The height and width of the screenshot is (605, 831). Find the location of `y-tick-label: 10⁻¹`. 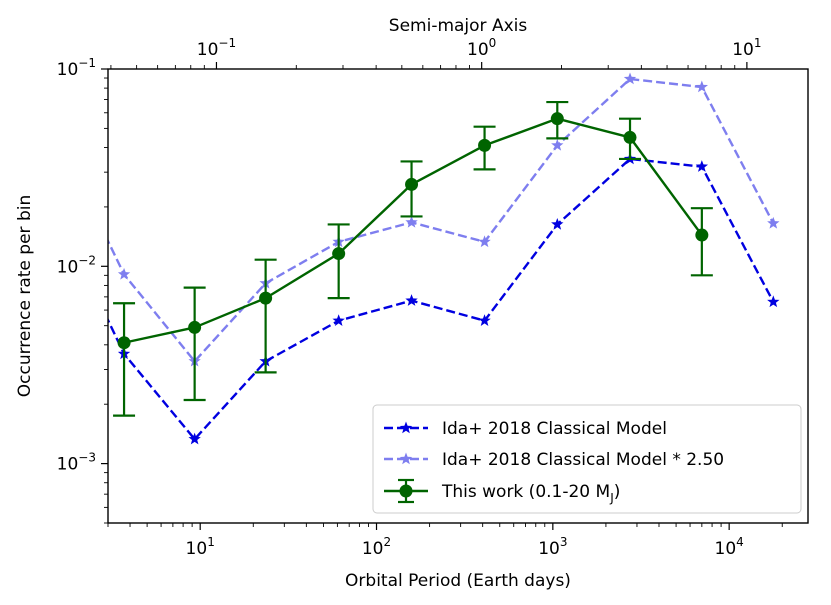

y-tick-label: 10⁻¹ is located at coordinates (76, 68).